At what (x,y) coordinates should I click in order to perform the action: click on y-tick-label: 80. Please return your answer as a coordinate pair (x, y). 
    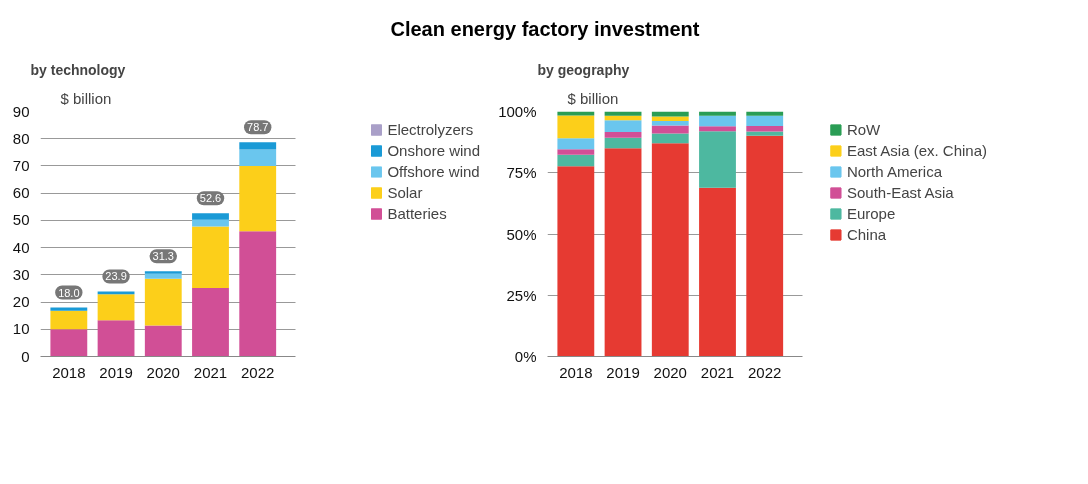
    Looking at the image, I should click on (21, 138).